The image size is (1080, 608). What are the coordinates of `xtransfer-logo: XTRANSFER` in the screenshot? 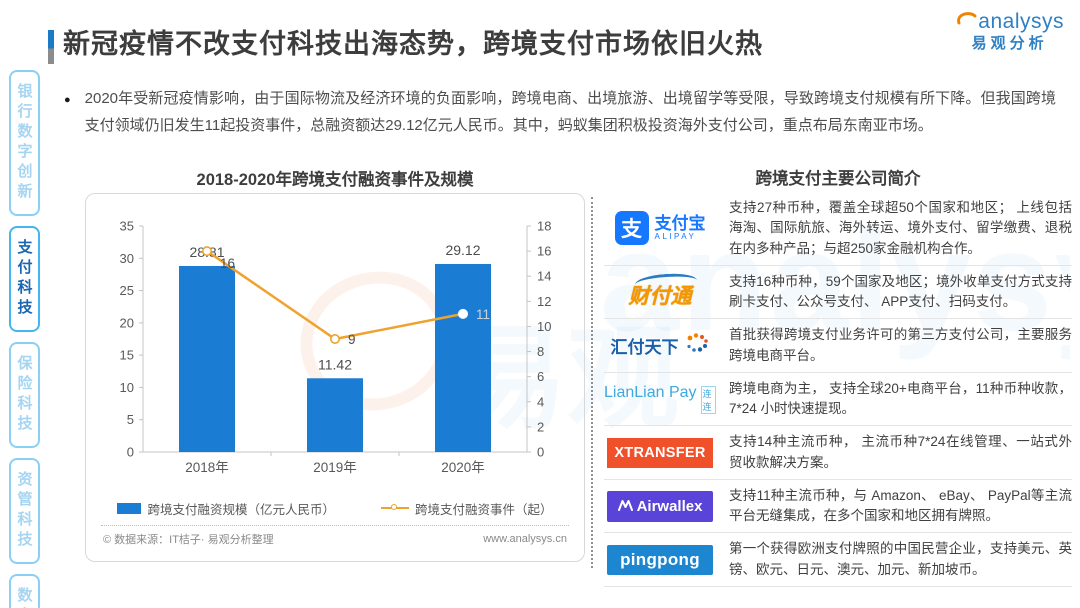 It's located at (660, 452).